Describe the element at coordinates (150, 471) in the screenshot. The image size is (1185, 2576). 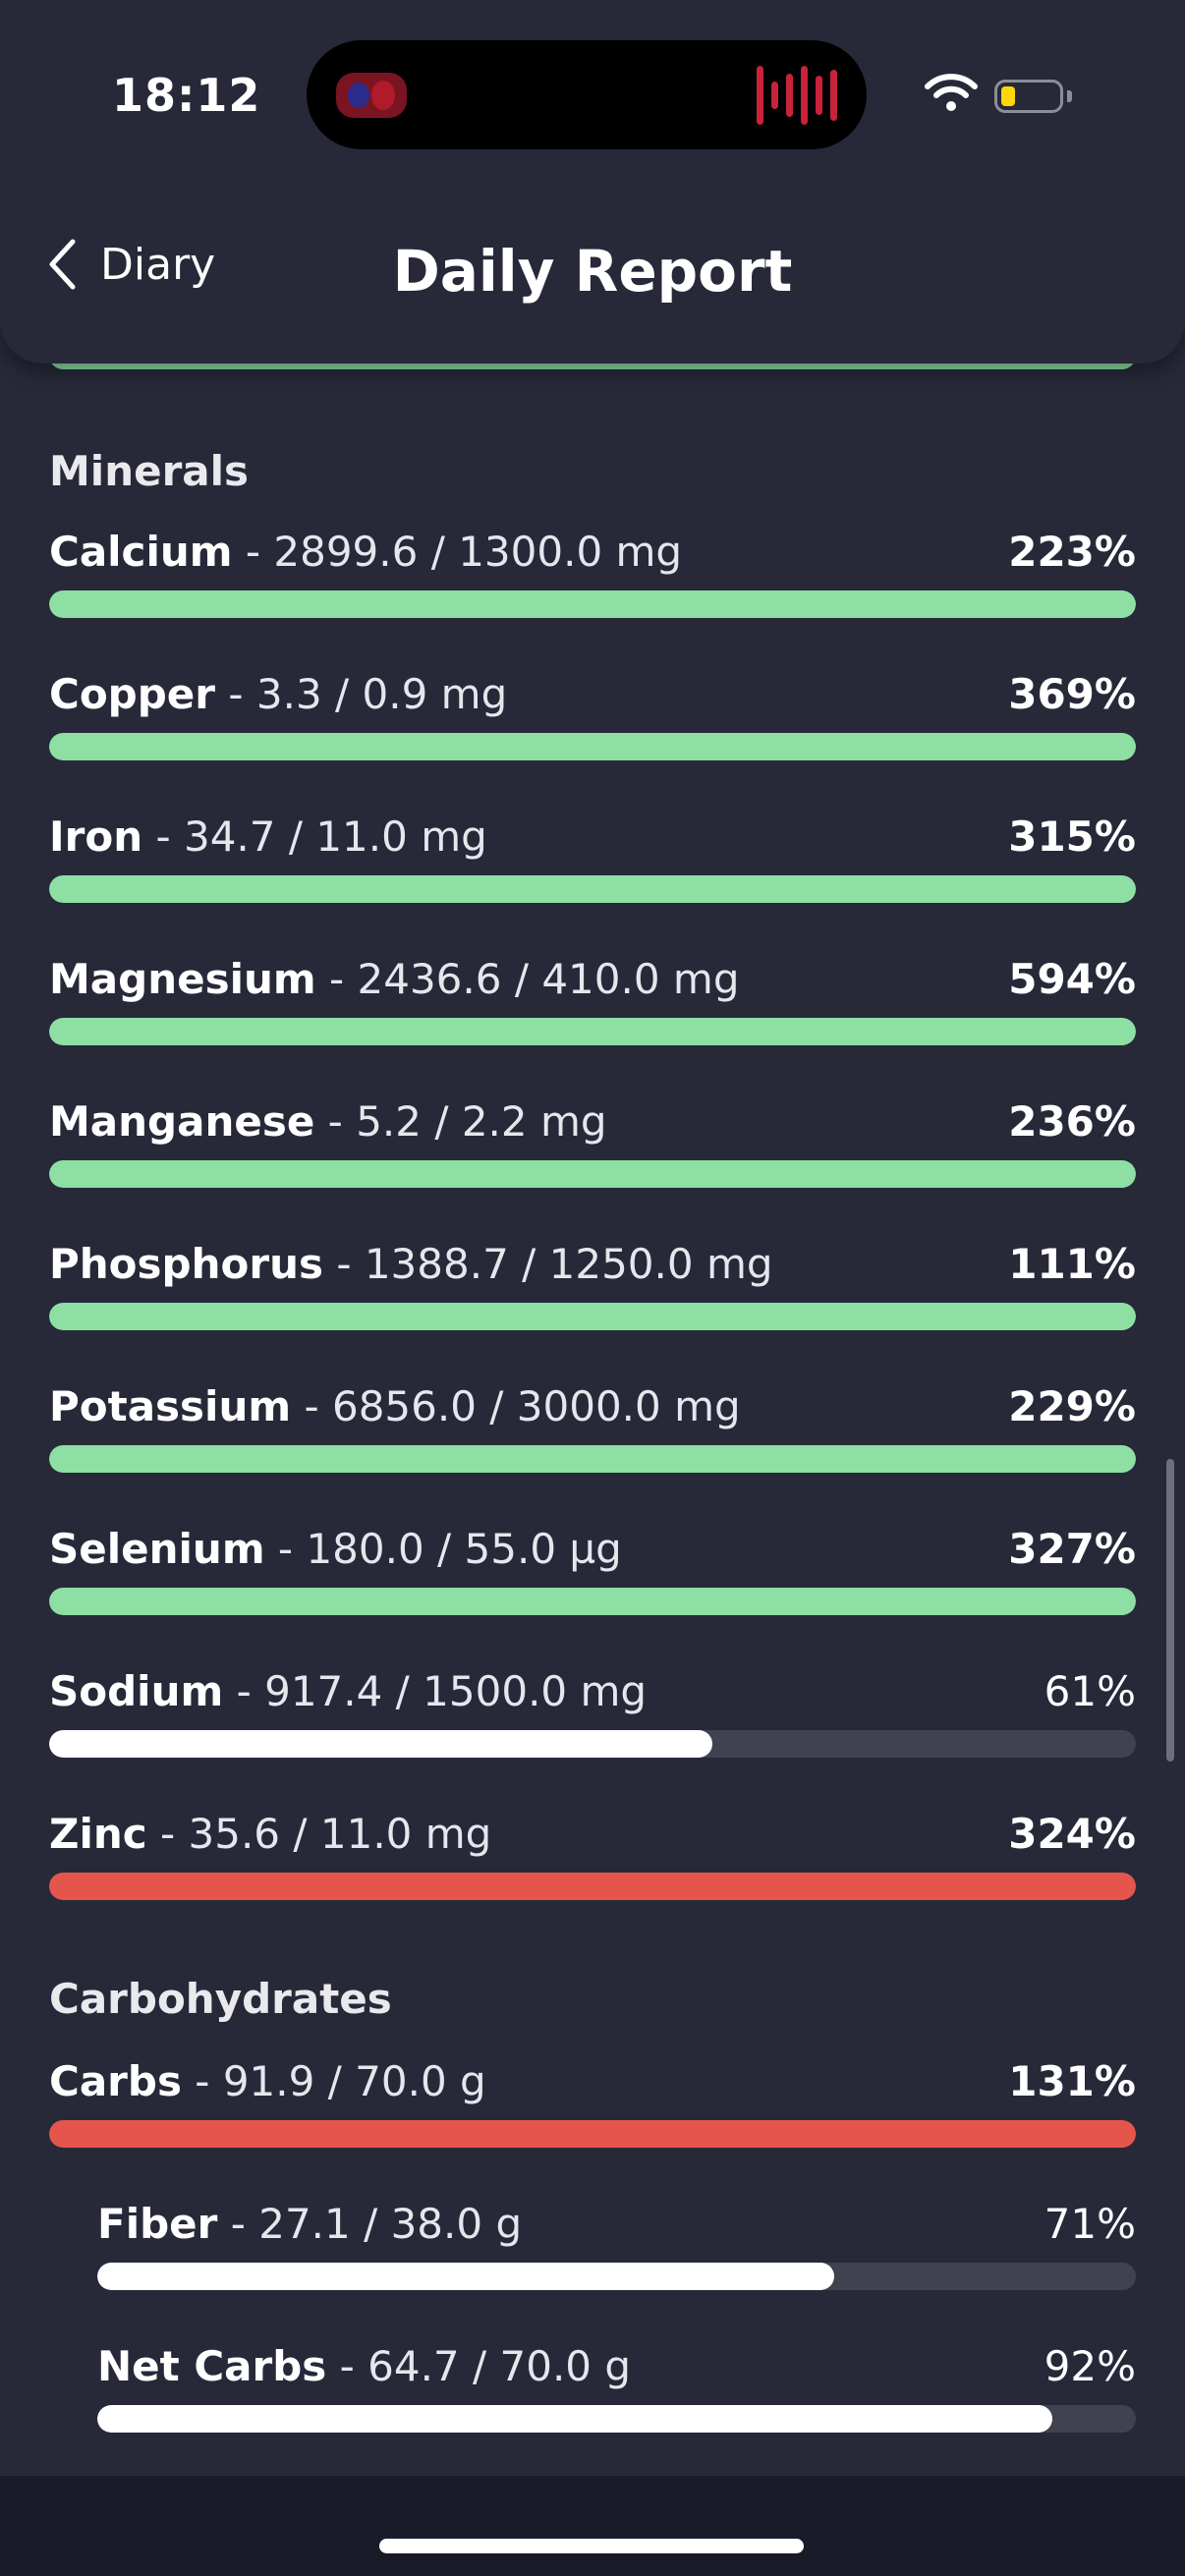
I see `section-title-minerals: Minerals` at that location.